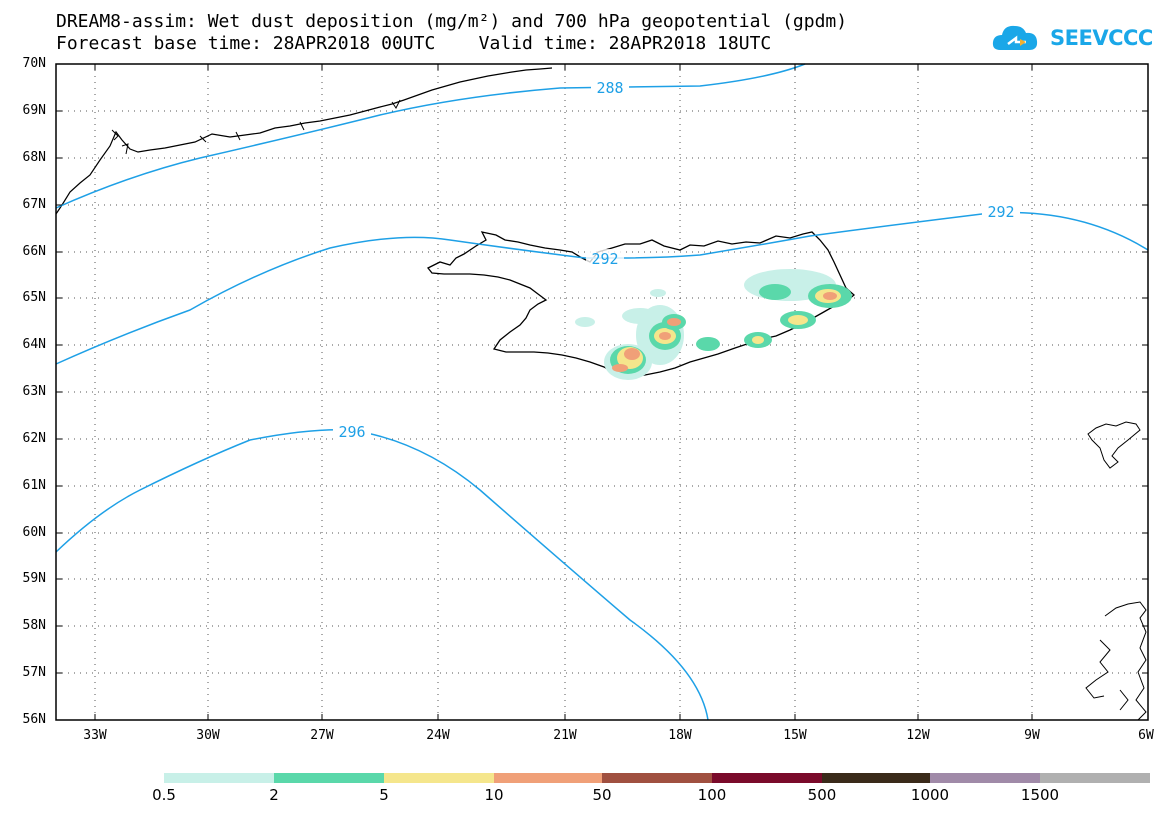 Image resolution: width=1175 pixels, height=815 pixels. I want to click on faroe-islands, so click(1114, 445).